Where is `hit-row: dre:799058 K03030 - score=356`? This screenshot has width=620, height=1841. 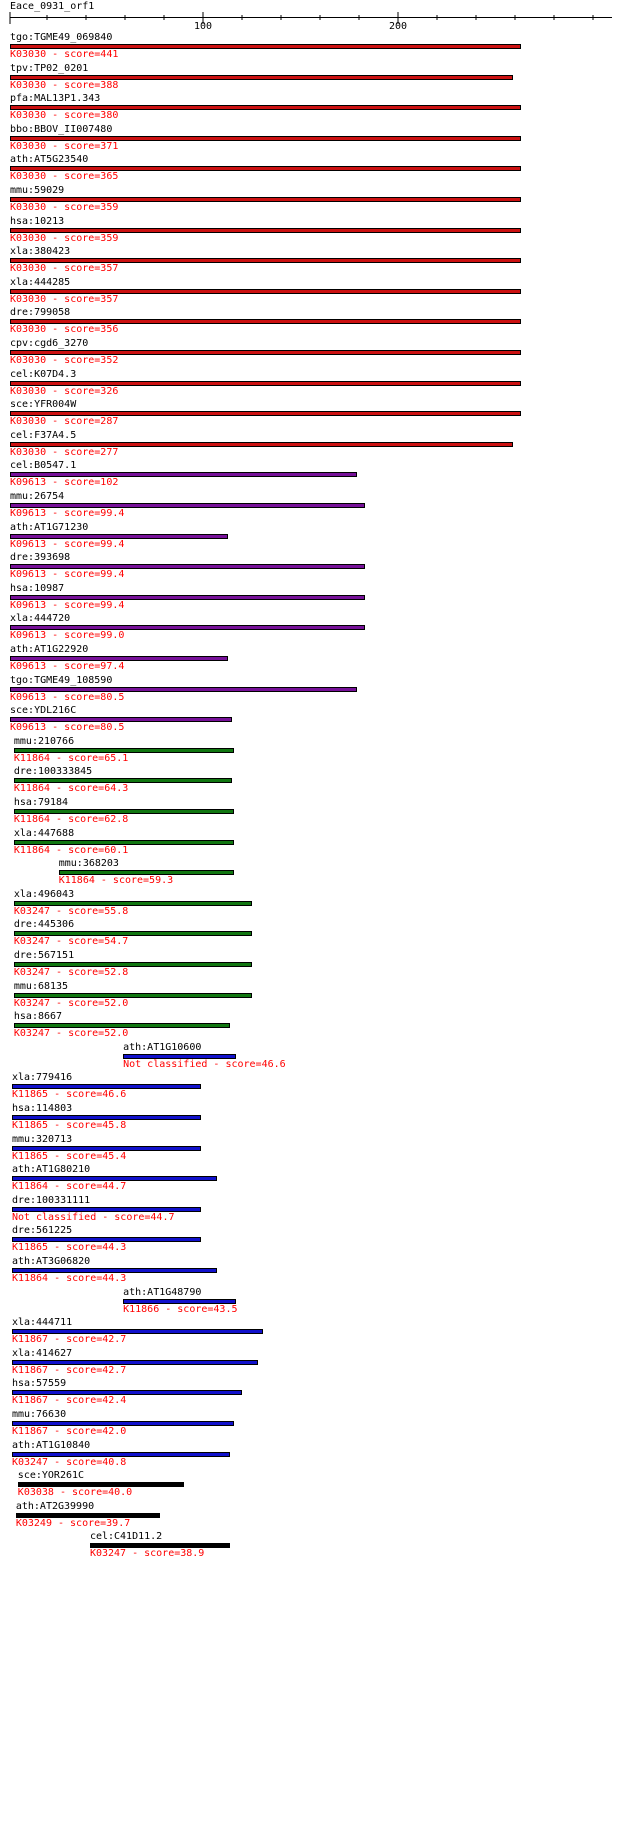
hit-row: dre:799058 K03030 - score=356 is located at coordinates (310, 322).